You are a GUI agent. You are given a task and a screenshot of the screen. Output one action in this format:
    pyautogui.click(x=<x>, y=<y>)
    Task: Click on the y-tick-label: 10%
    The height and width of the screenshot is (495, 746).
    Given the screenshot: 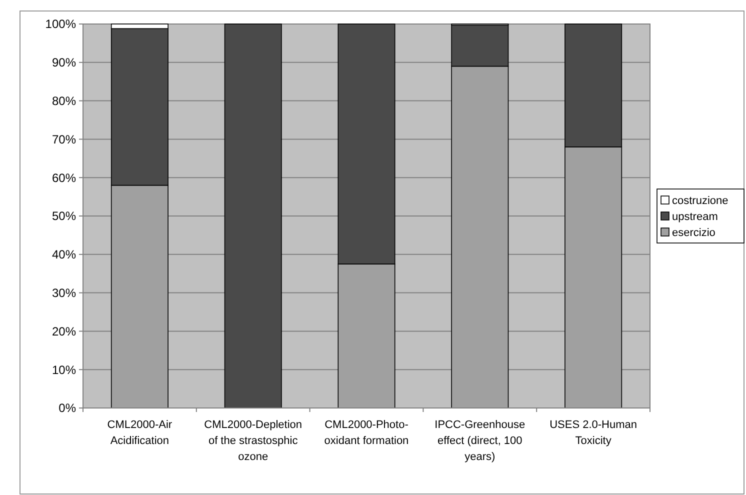 What is the action you would take?
    pyautogui.click(x=64, y=369)
    